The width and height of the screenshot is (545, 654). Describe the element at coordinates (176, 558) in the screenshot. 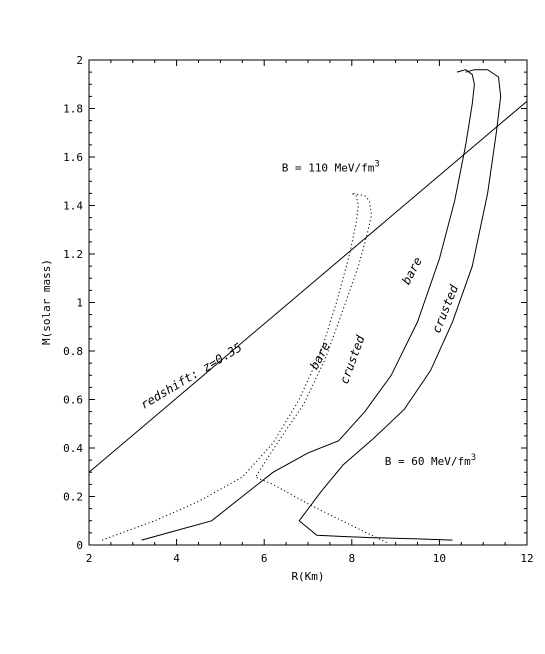

I see `x-tick-label: 4` at that location.